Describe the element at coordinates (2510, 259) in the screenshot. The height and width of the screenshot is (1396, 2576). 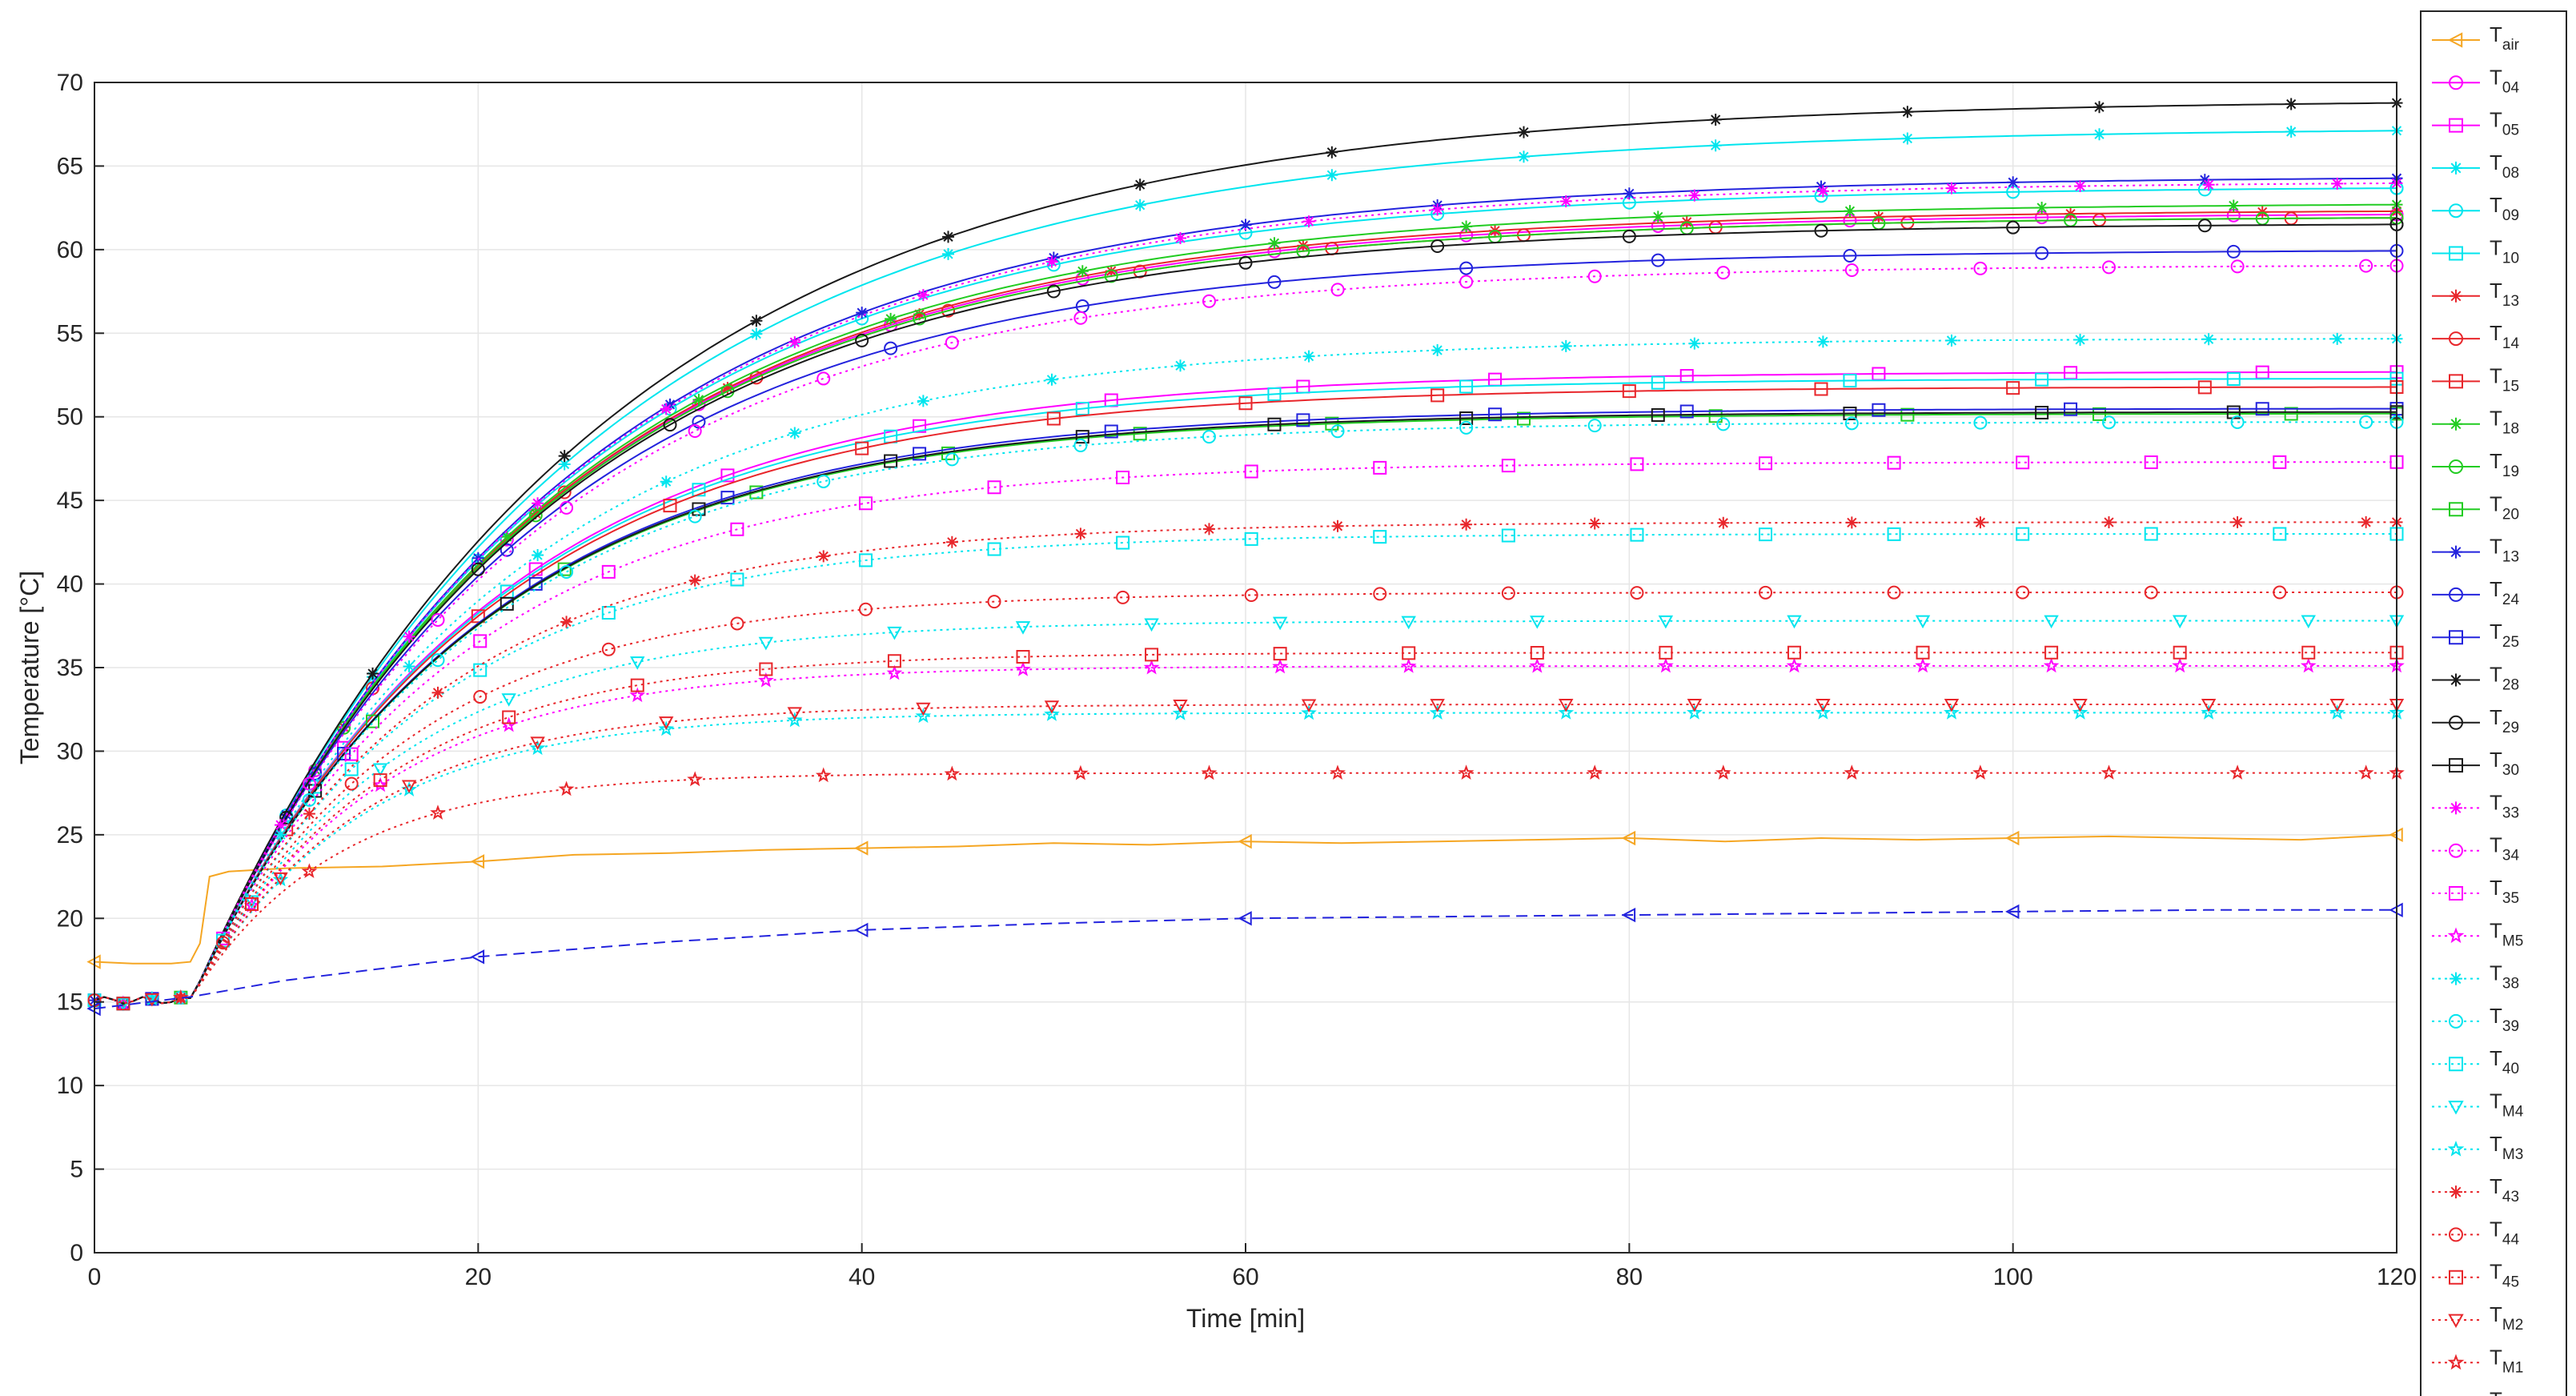
I see `legend-label-sub: 10` at that location.